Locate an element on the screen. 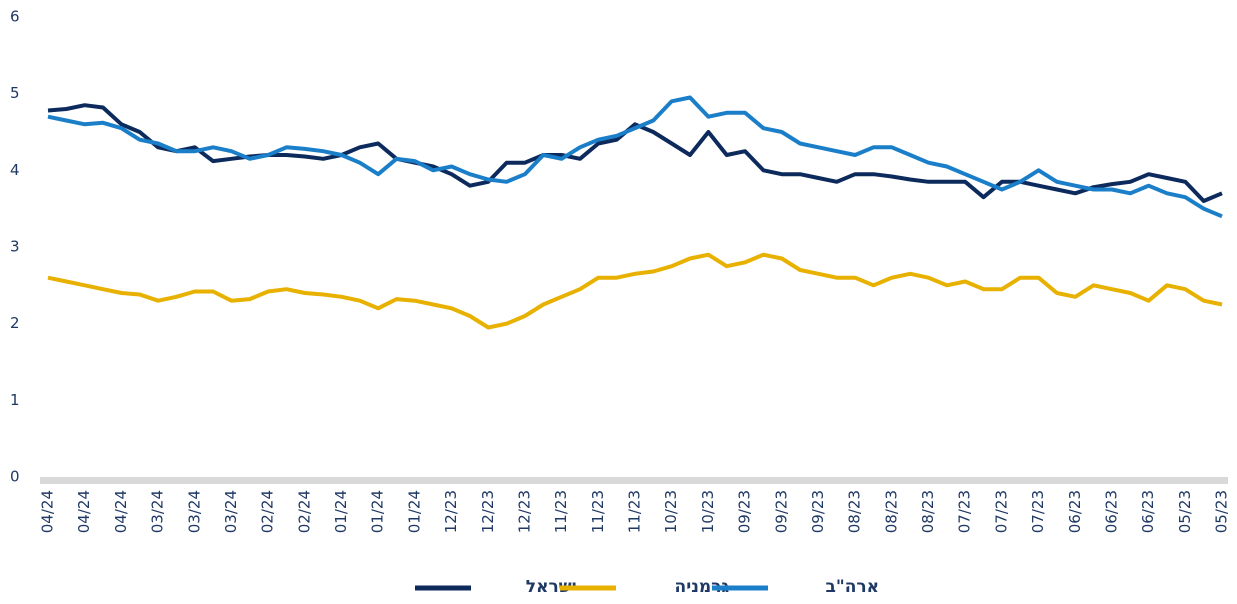 The width and height of the screenshot is (1237, 604). legend-label: ישראל is located at coordinates (551, 587).